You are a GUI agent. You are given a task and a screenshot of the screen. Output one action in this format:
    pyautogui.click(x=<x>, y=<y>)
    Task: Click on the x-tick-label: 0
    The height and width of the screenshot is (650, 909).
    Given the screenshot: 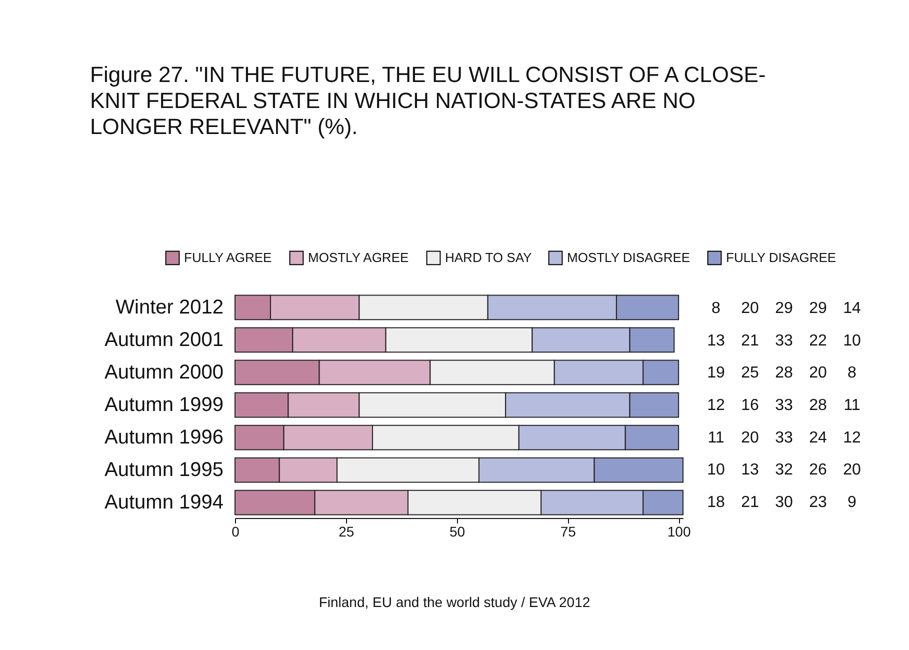 What is the action you would take?
    pyautogui.click(x=236, y=532)
    